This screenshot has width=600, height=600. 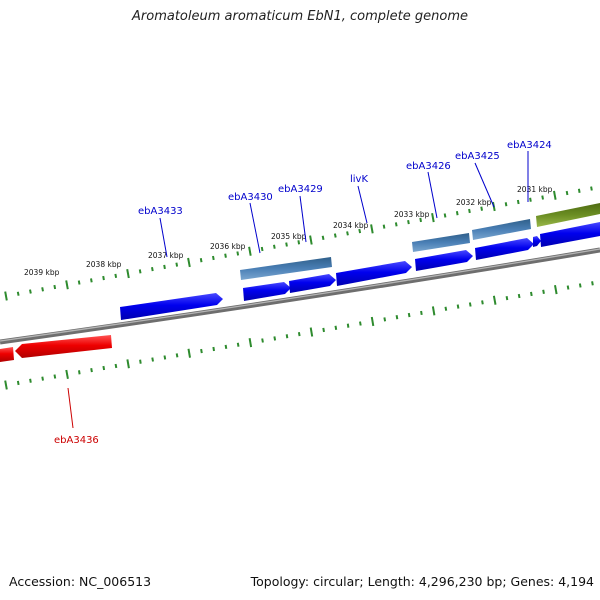 I want to click on accession-text: Accession: NC_006513, so click(x=80, y=581).